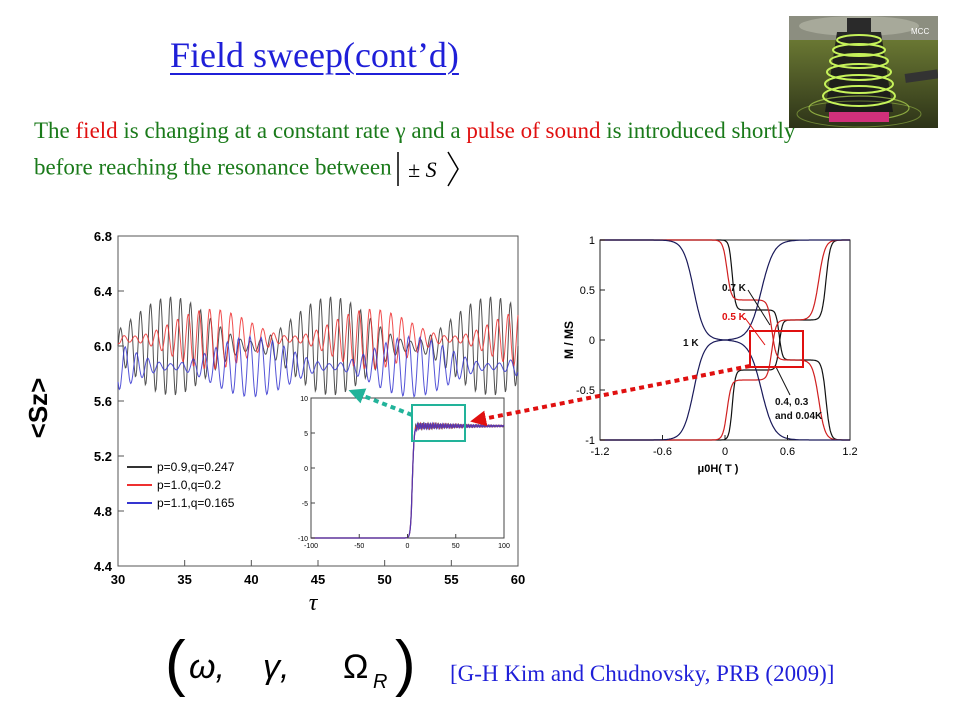 Image resolution: width=960 pixels, height=720 pixels. What do you see at coordinates (305, 504) in the screenshot?
I see `inset-y-tick-label: -5` at bounding box center [305, 504].